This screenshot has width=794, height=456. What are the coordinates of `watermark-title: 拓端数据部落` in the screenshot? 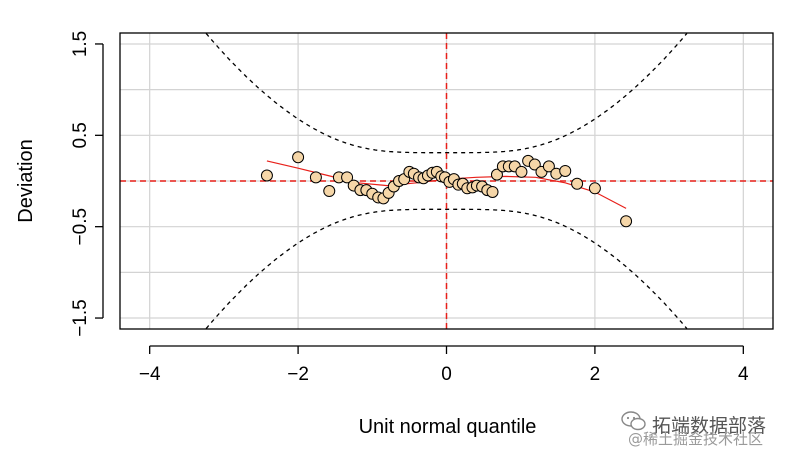 It's located at (709, 426).